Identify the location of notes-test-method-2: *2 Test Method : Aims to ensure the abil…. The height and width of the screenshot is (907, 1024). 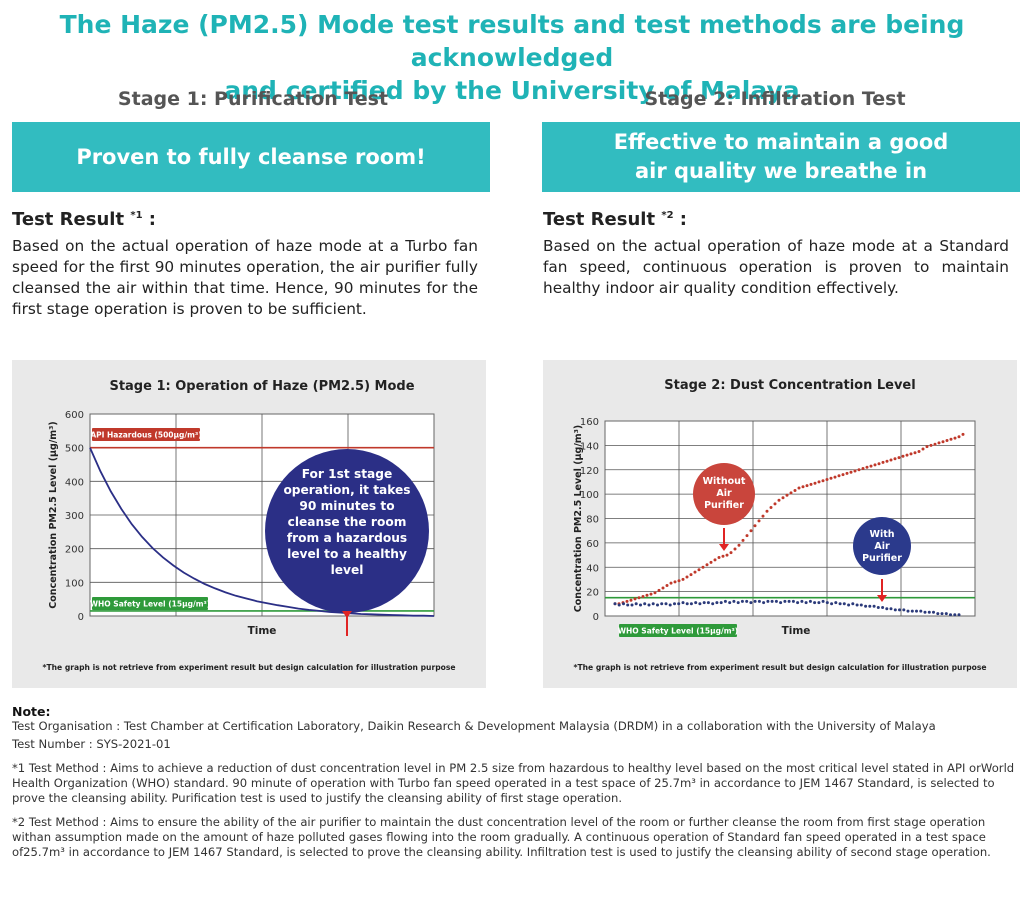
(501, 837).